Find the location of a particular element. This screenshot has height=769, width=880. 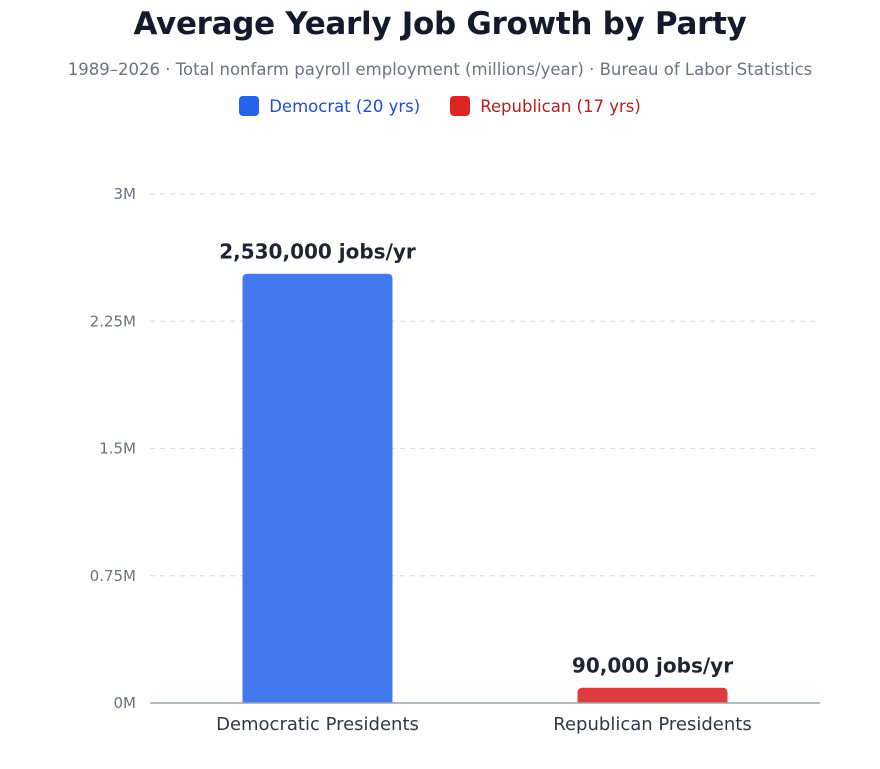

legend-swatch-democrat is located at coordinates (249, 106).